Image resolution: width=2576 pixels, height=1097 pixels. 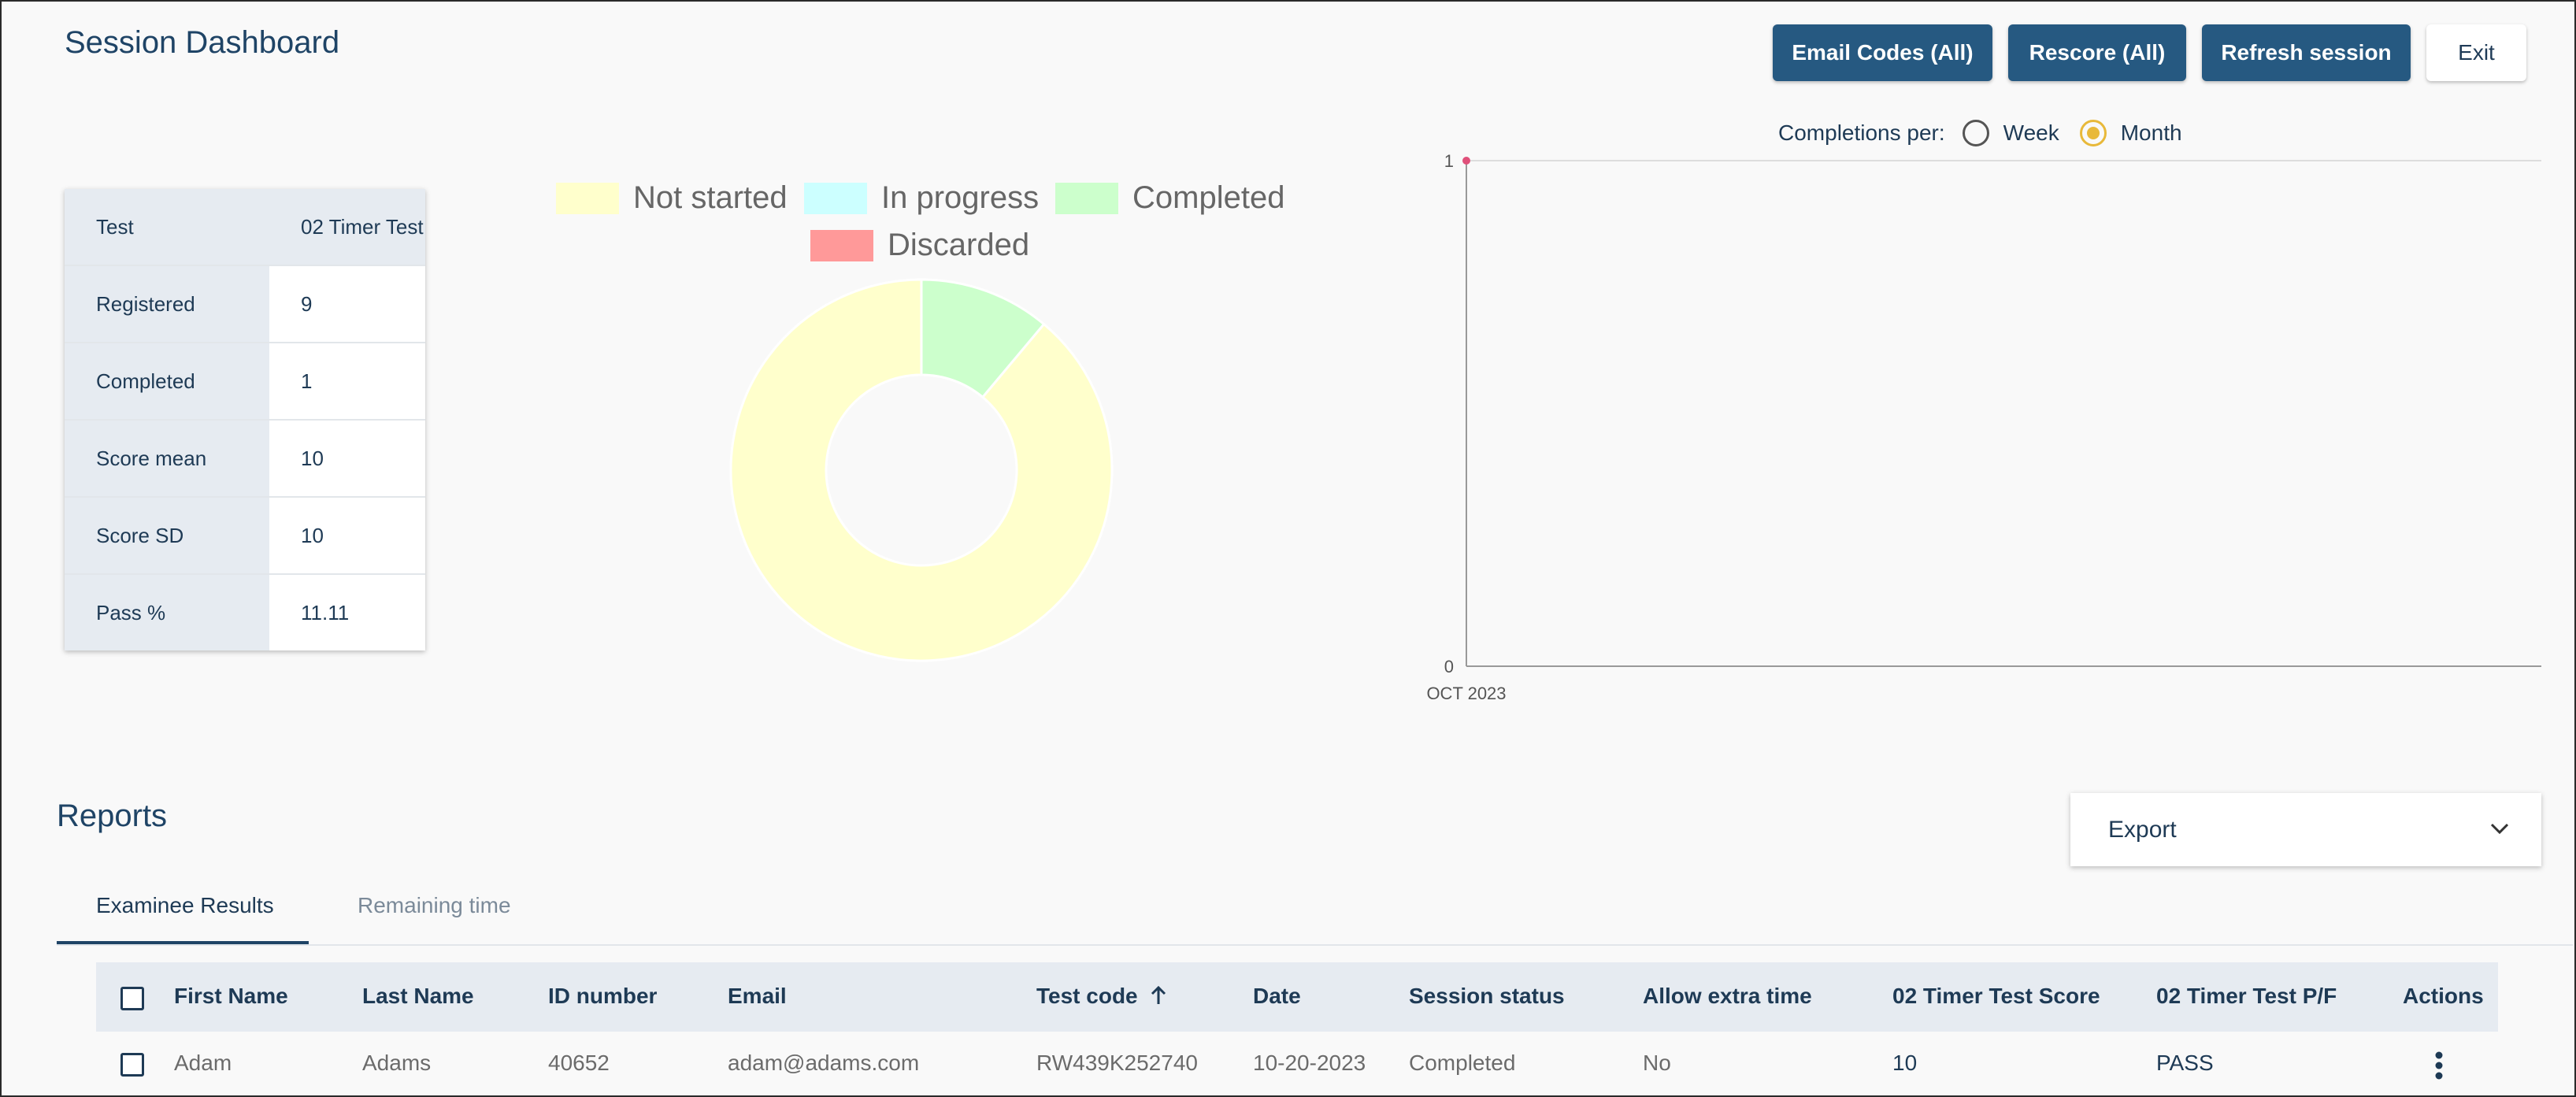 What do you see at coordinates (167, 612) in the screenshot?
I see `stats-label: Pass %` at bounding box center [167, 612].